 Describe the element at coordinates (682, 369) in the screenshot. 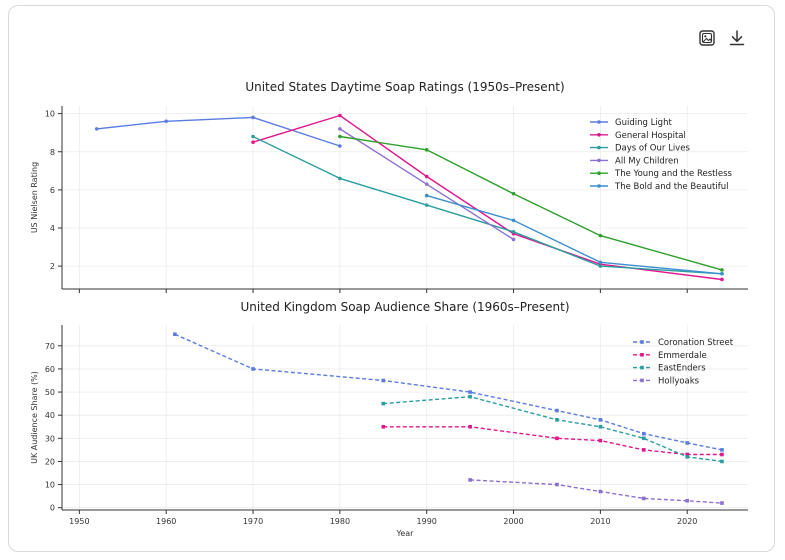

I see `legend-label: EastEnders` at that location.